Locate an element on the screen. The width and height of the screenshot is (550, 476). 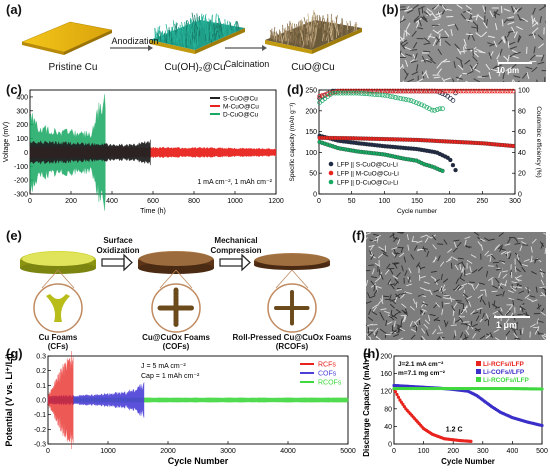
sem-image-f: 1 μm is located at coordinates (456, 286).